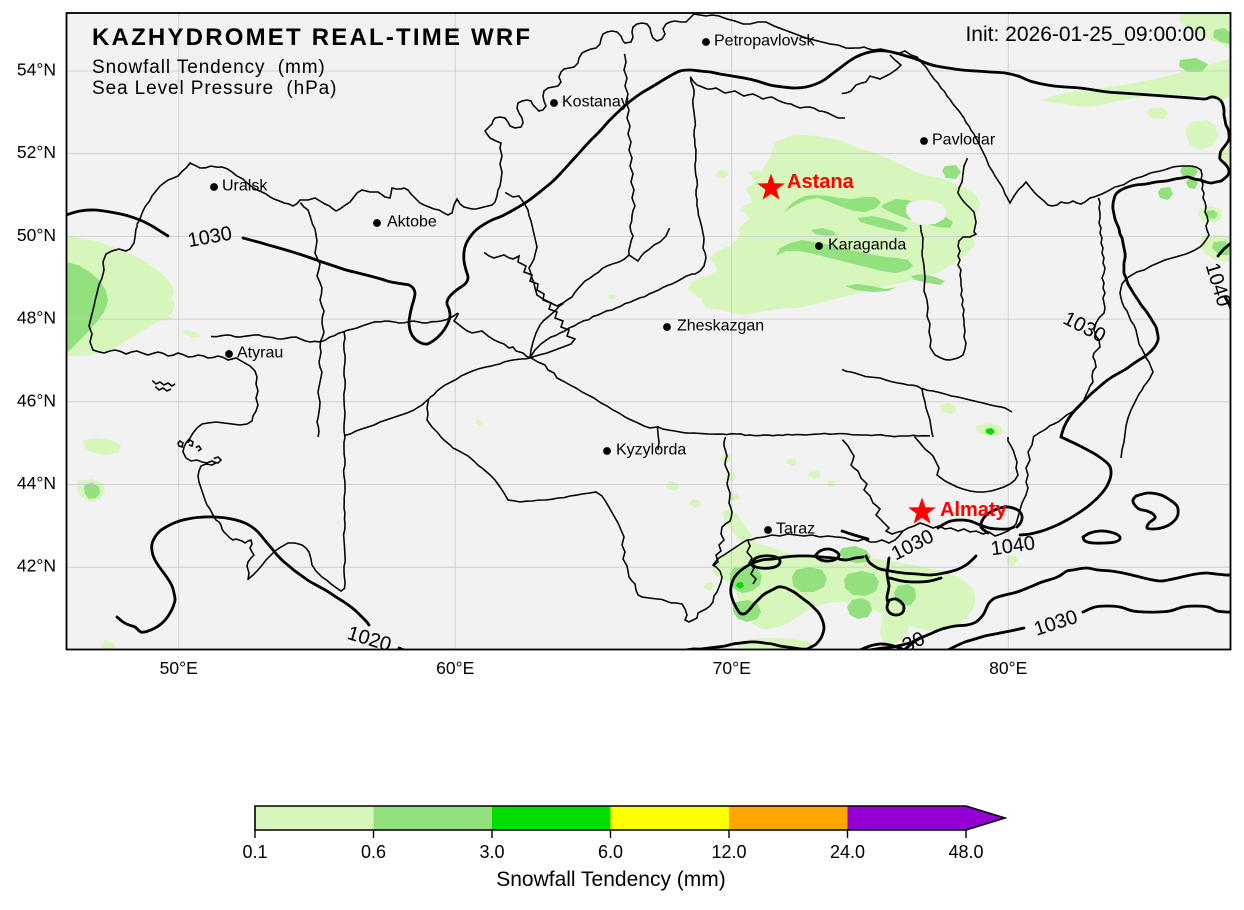 The height and width of the screenshot is (910, 1244). I want to click on svg-text: 0.6, so click(373, 852).